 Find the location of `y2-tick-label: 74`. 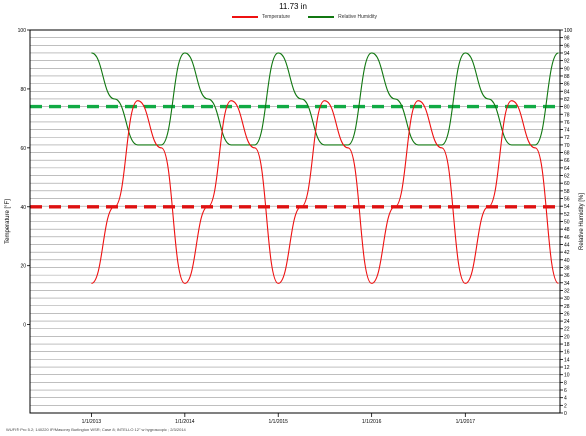

y2-tick-label: 74 is located at coordinates (567, 131).